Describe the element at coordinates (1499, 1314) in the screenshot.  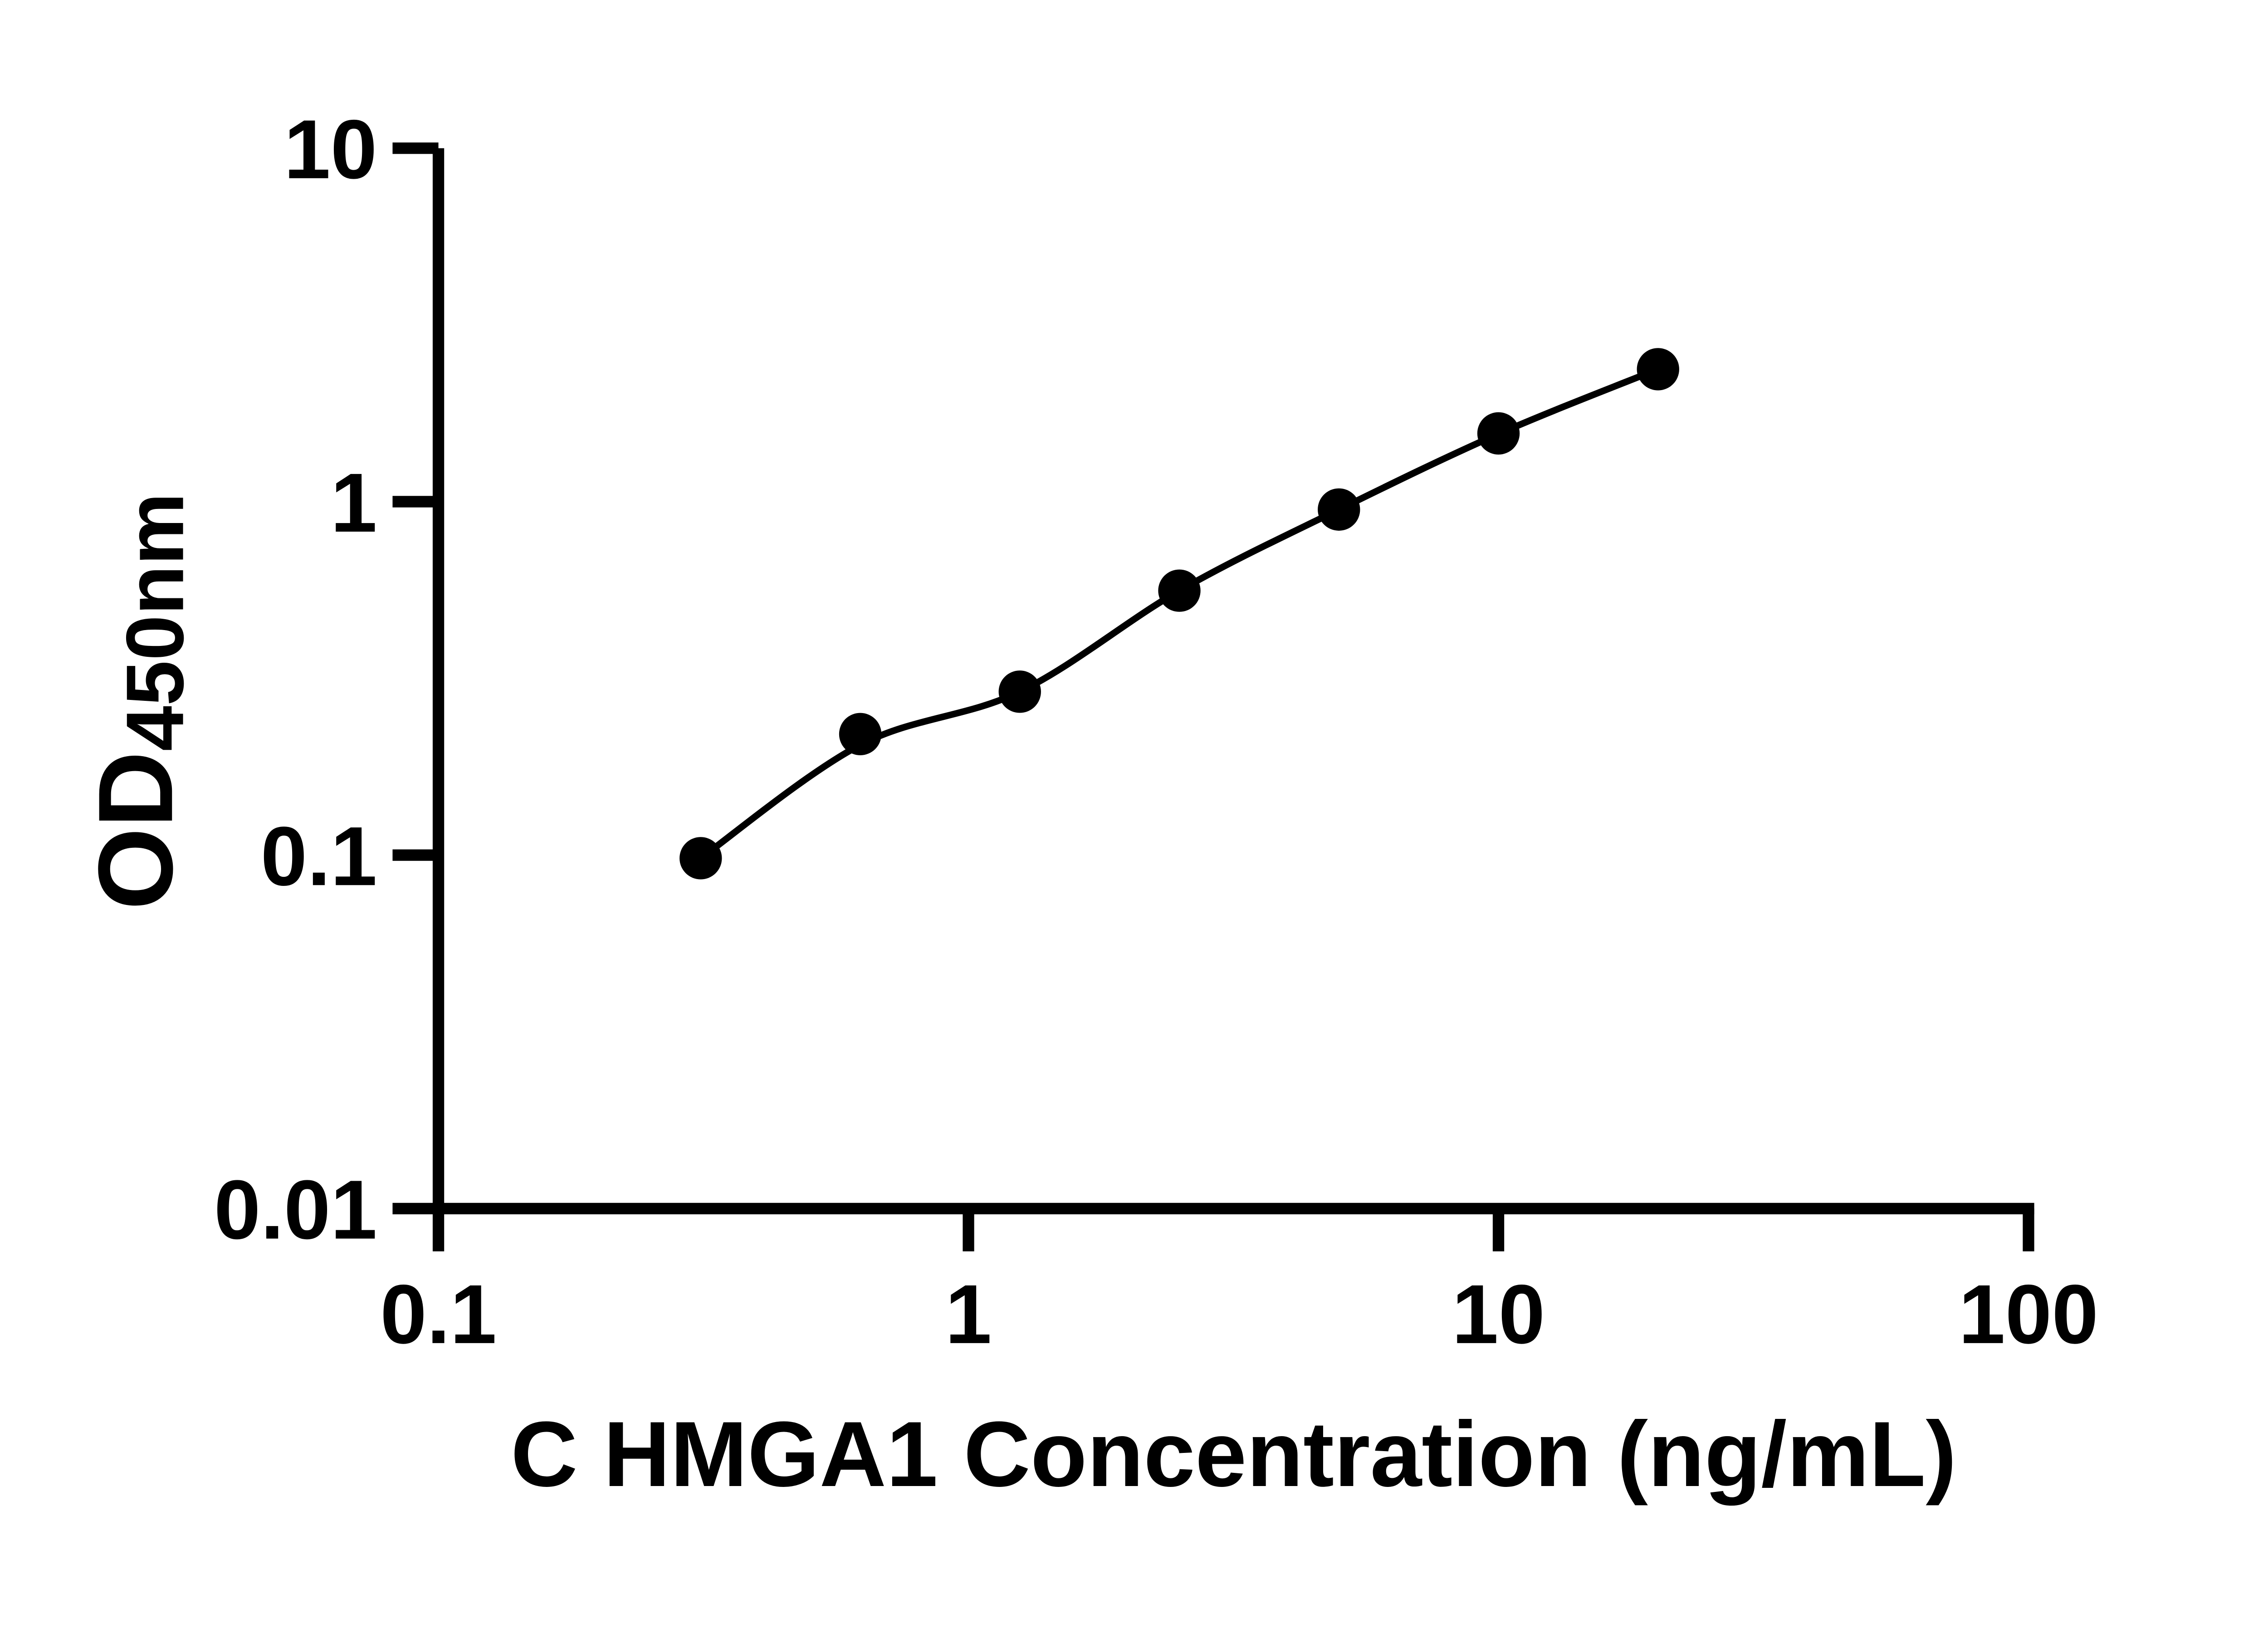
I see `x-tick-label: 10` at that location.